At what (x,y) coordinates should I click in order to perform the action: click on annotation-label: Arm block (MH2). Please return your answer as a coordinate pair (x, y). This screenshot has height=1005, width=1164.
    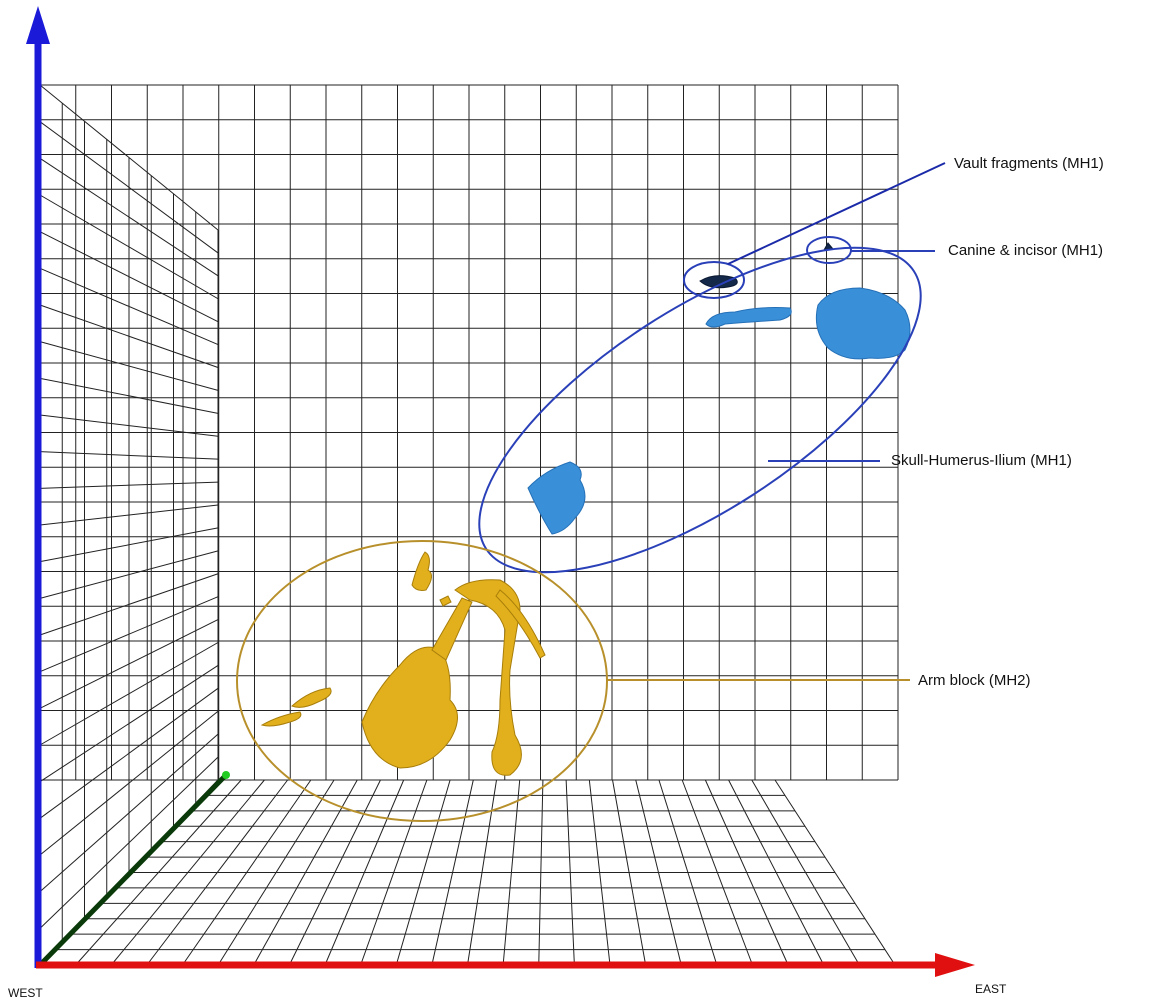
    Looking at the image, I should click on (974, 680).